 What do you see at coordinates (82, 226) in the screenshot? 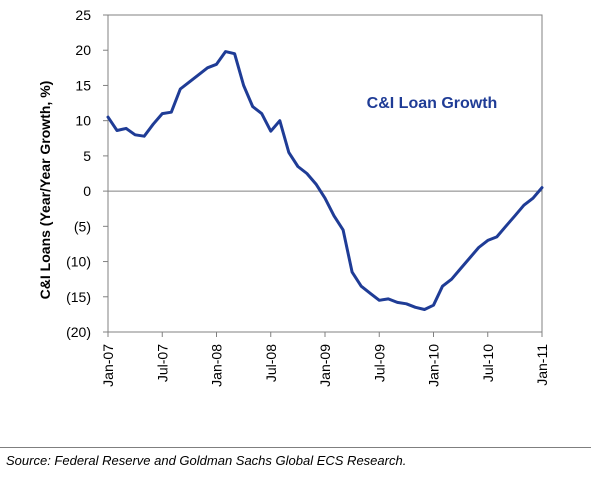
I see `y-tick-label: (5)` at bounding box center [82, 226].